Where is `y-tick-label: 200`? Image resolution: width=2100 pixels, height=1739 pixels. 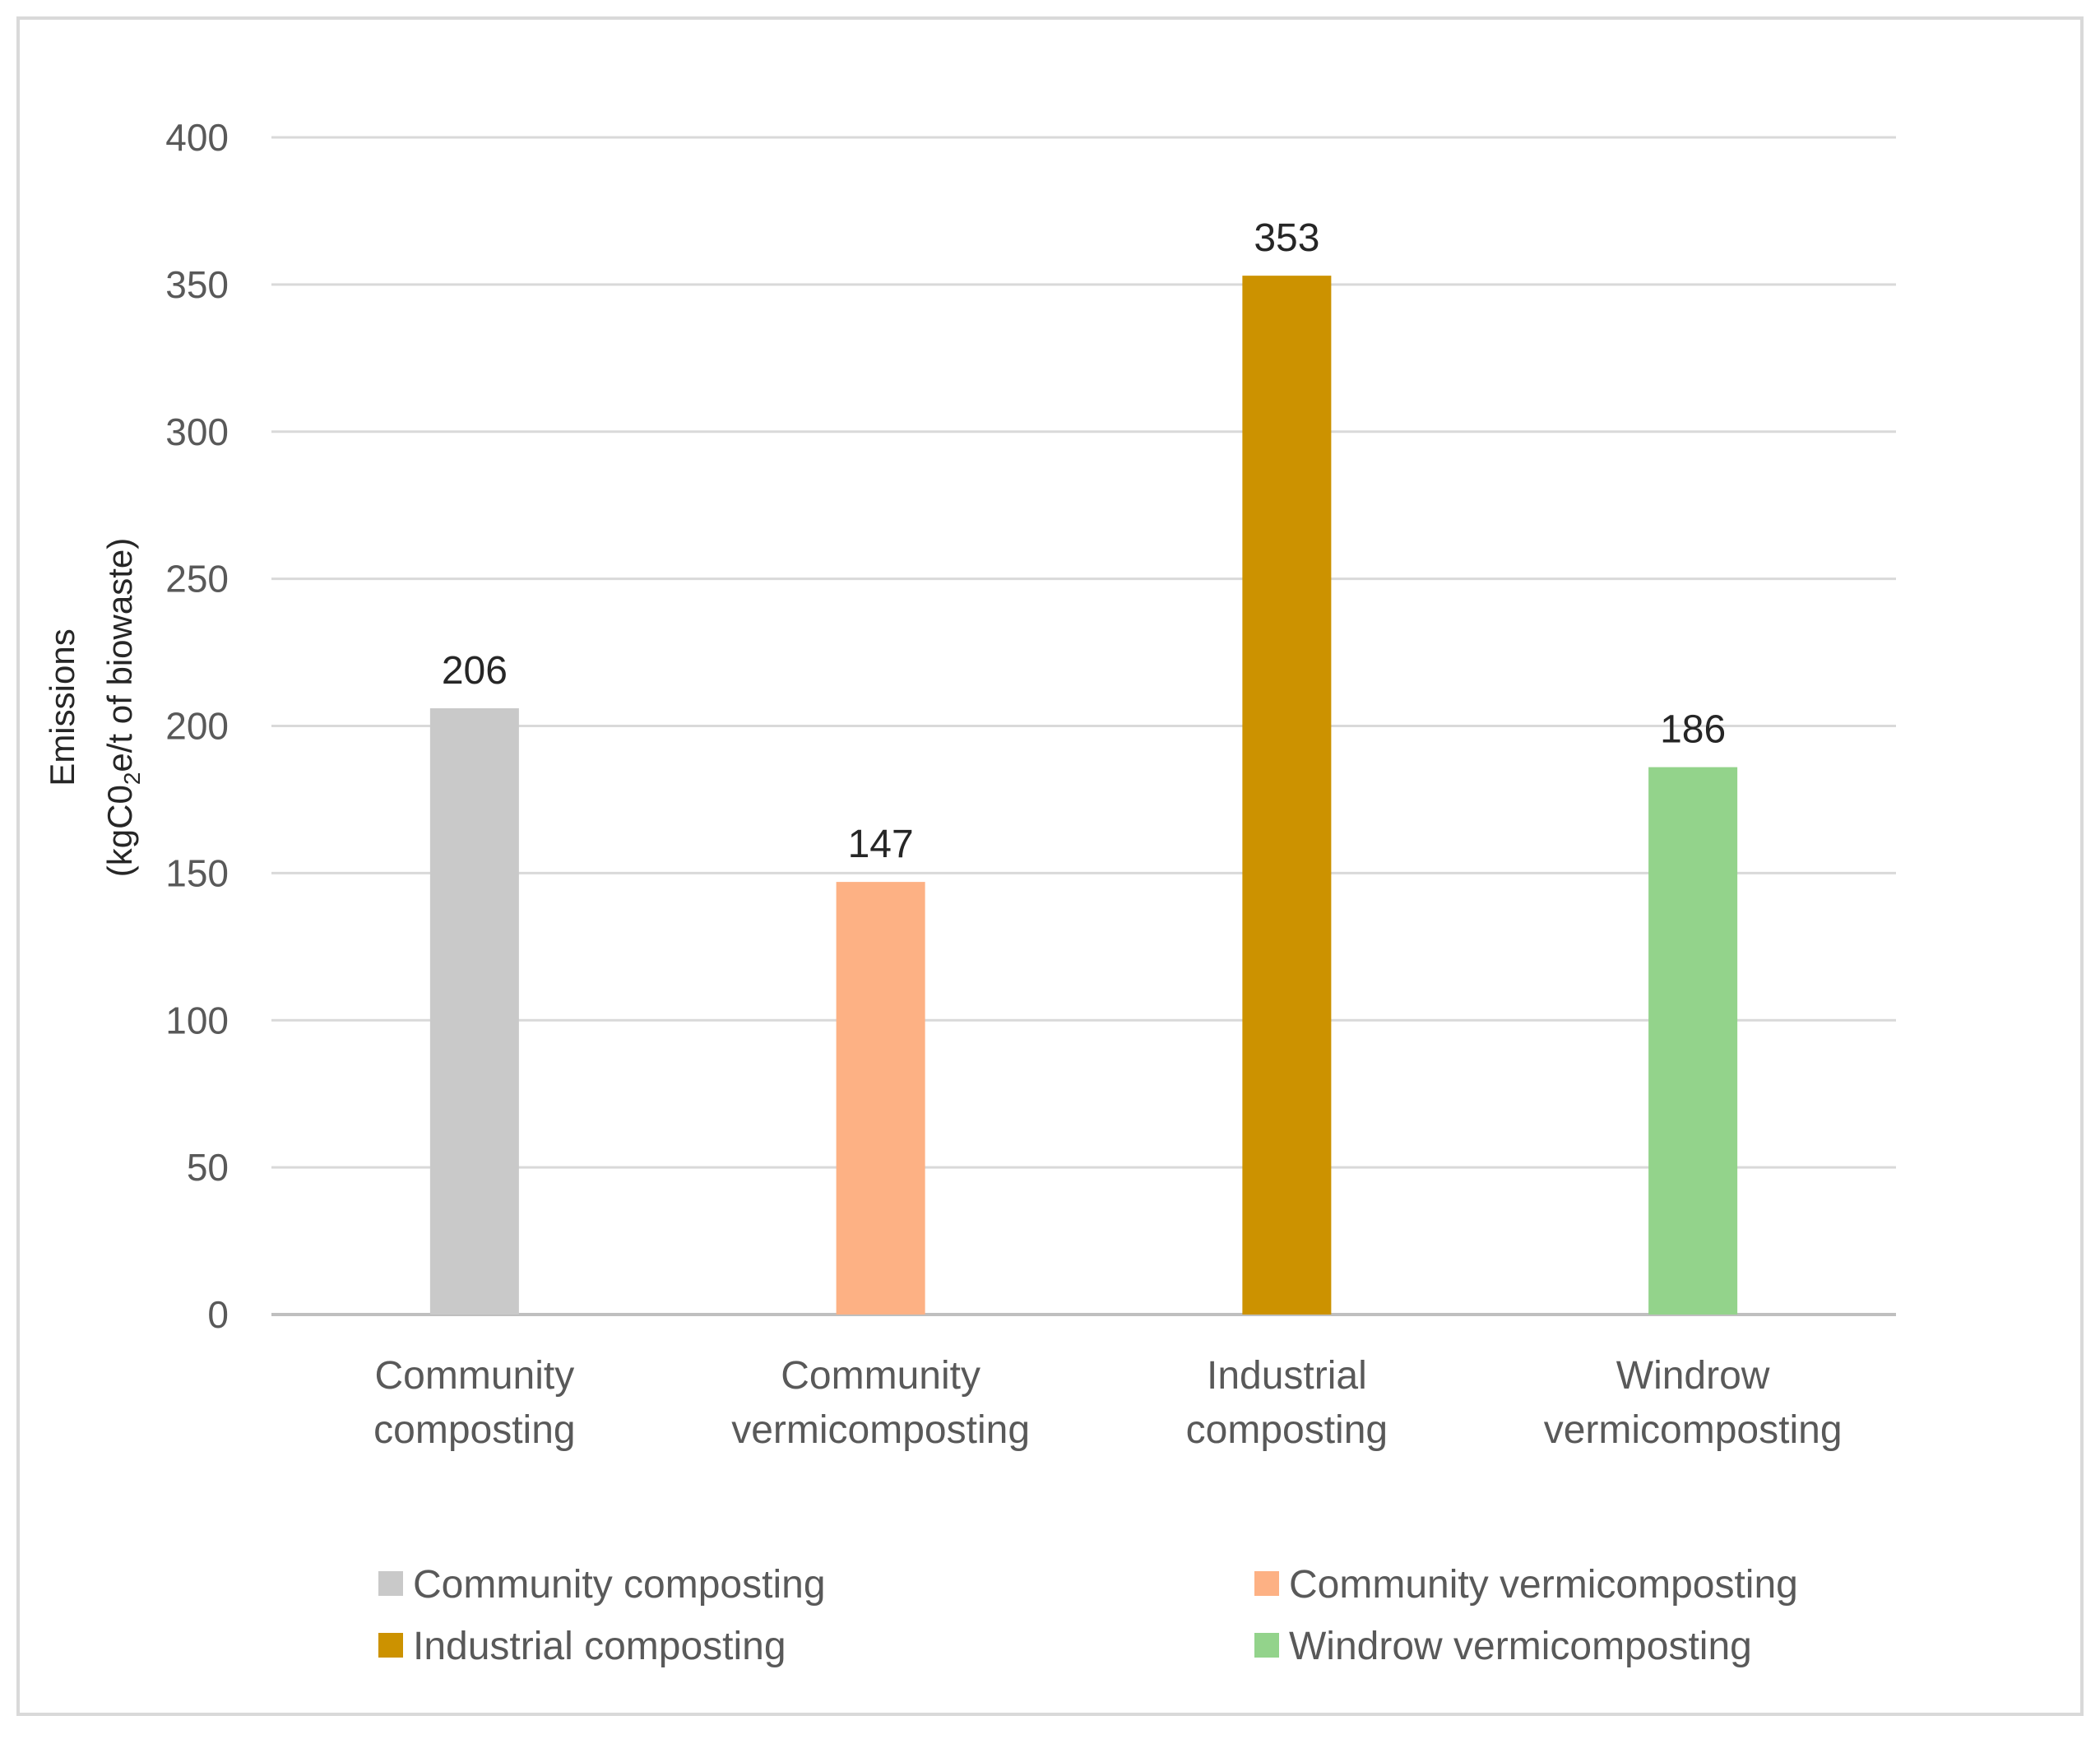 y-tick-label: 200 is located at coordinates (197, 727).